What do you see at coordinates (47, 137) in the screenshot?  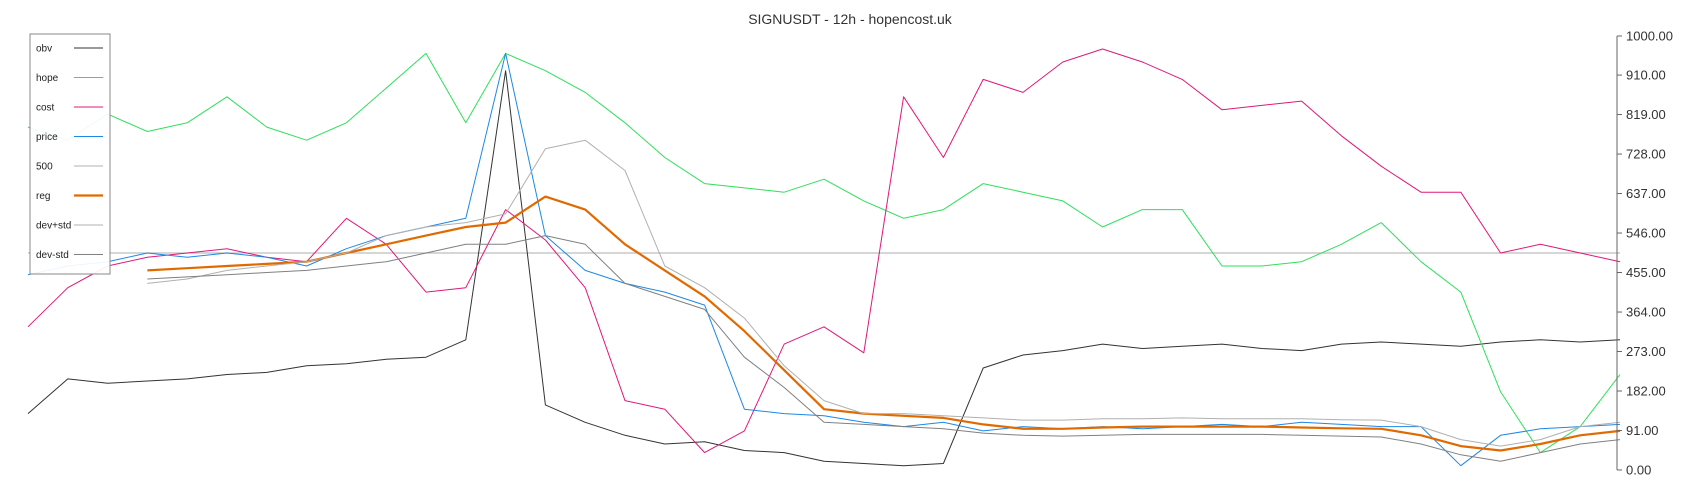 I see `legend-label: price` at bounding box center [47, 137].